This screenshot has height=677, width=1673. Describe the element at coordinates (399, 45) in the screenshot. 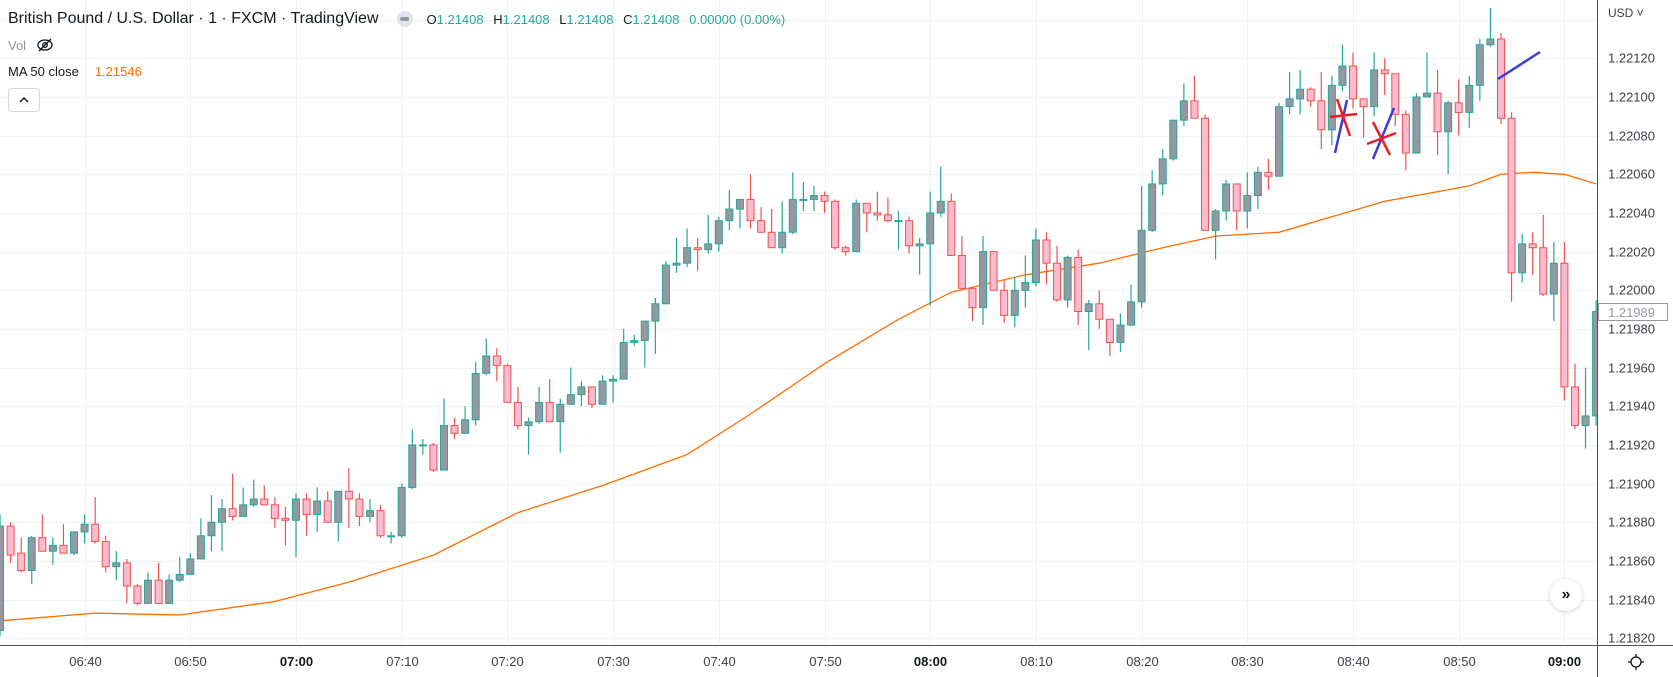

I see `volume-indicator: Vol` at that location.